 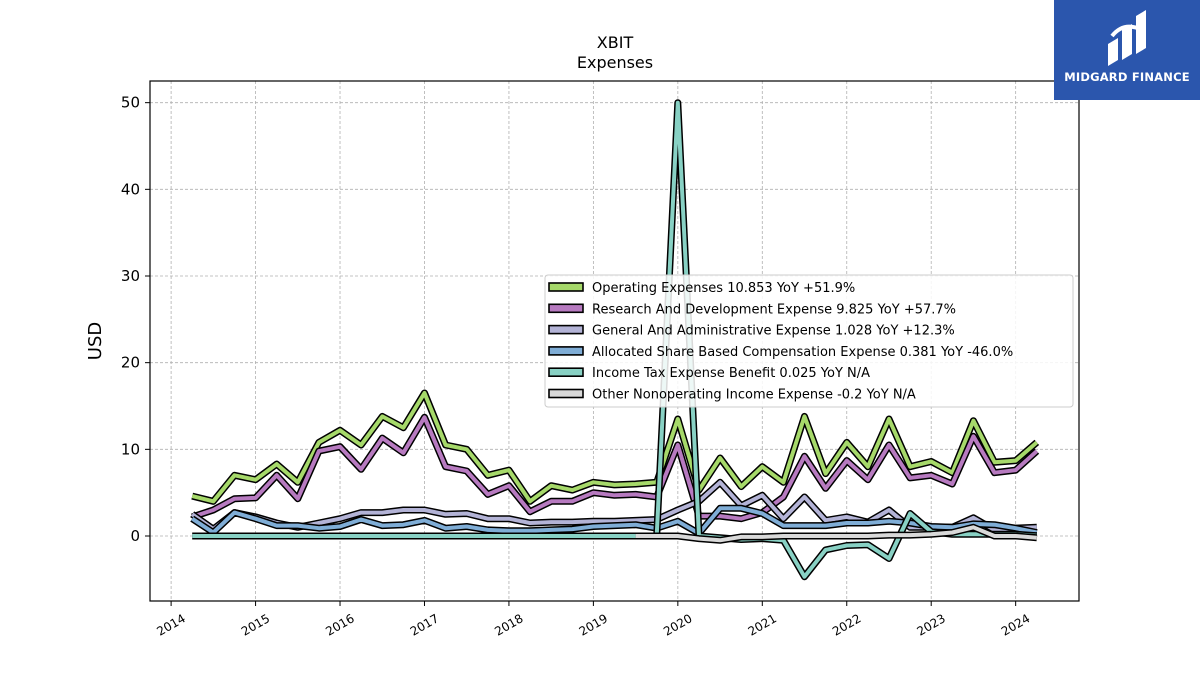 I want to click on y-tick-label: 10, so click(x=130, y=449).